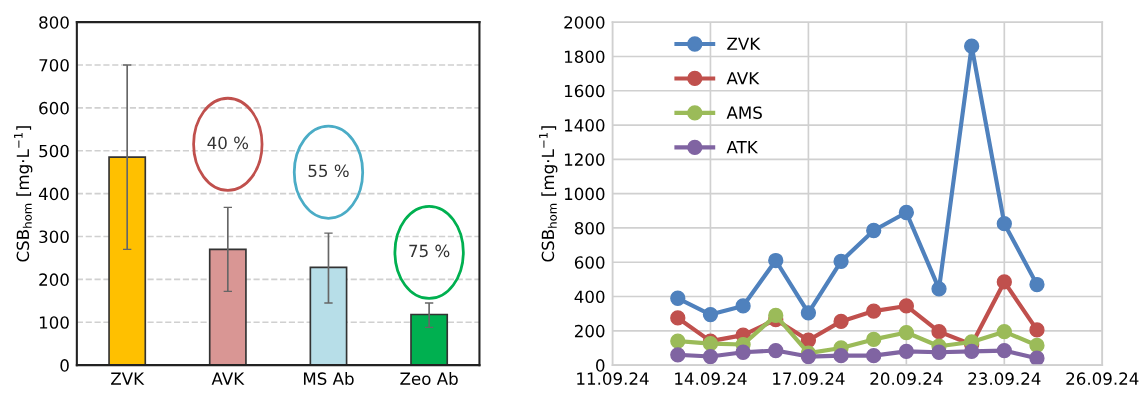 The image size is (1147, 403). What do you see at coordinates (584, 159) in the screenshot?
I see `y-tick-label: 1200` at bounding box center [584, 159].